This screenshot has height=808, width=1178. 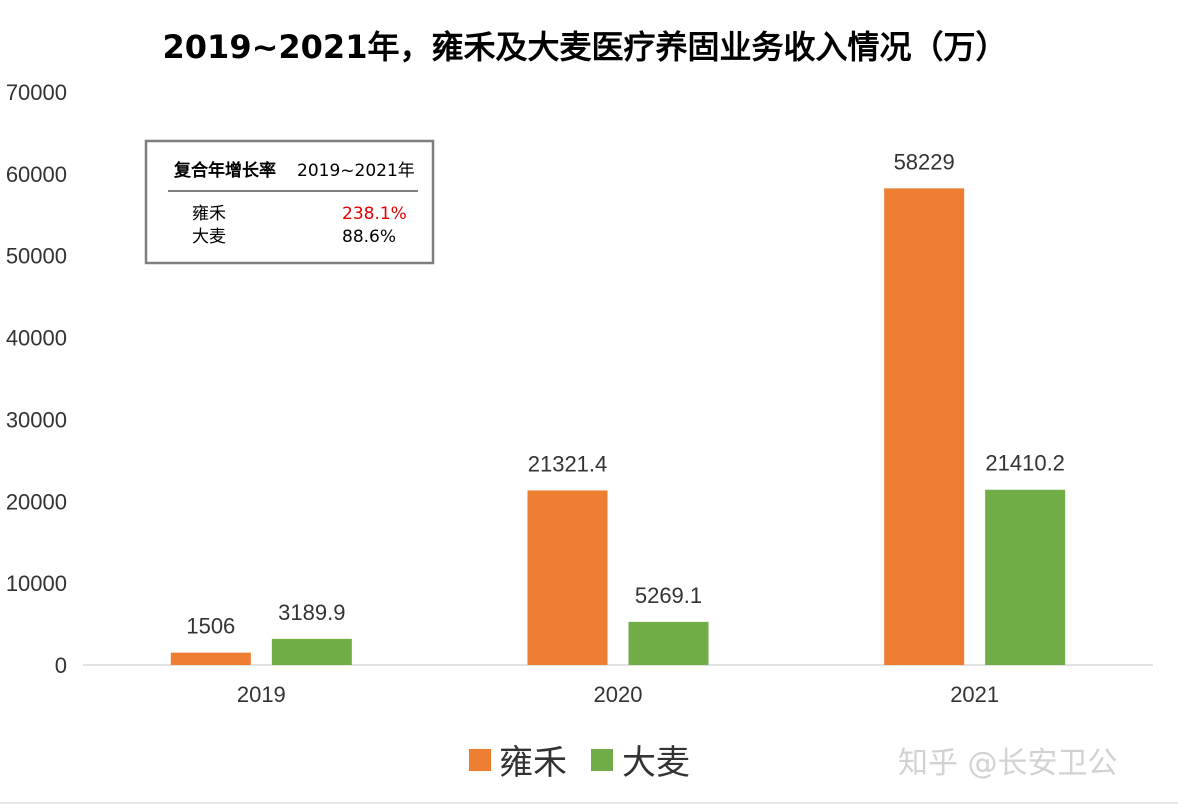 I want to click on legend-swatch-damai, so click(x=602, y=760).